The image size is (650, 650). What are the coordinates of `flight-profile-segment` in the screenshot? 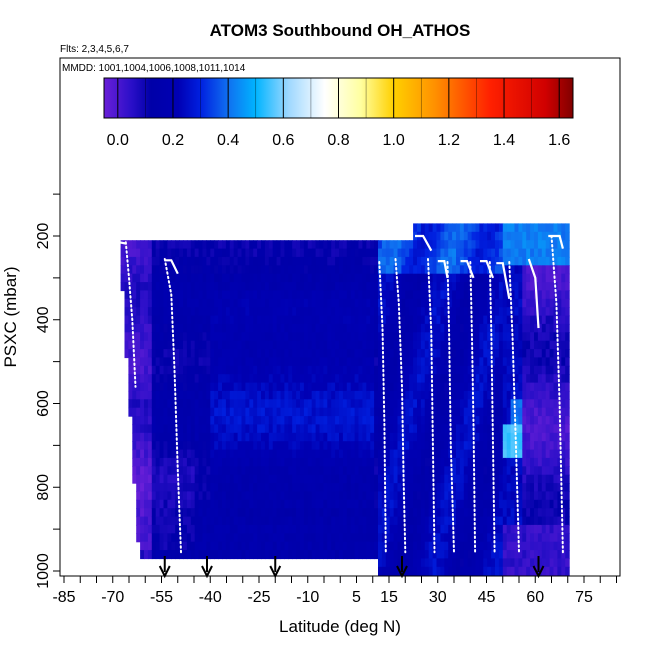 It's located at (556, 241).